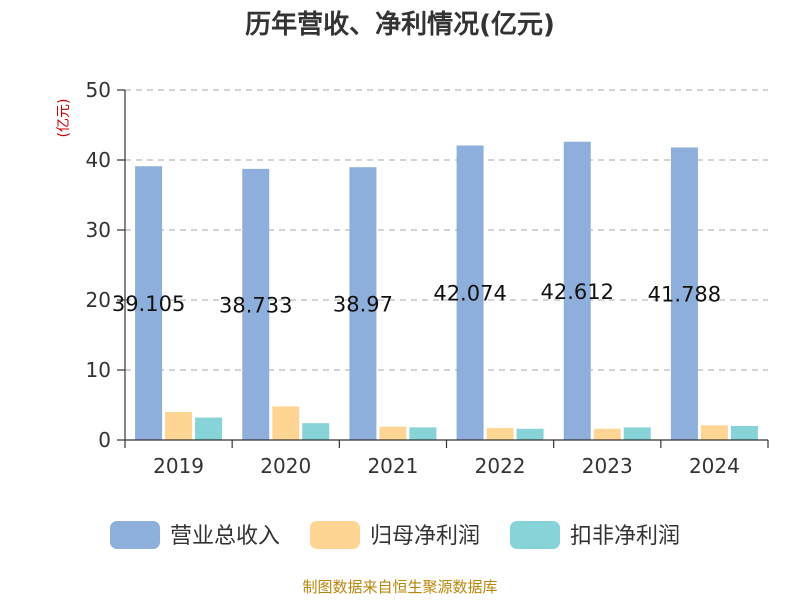 This screenshot has width=800, height=600. What do you see at coordinates (225, 536) in the screenshot?
I see `legend-label-0: 营业总收入` at bounding box center [225, 536].